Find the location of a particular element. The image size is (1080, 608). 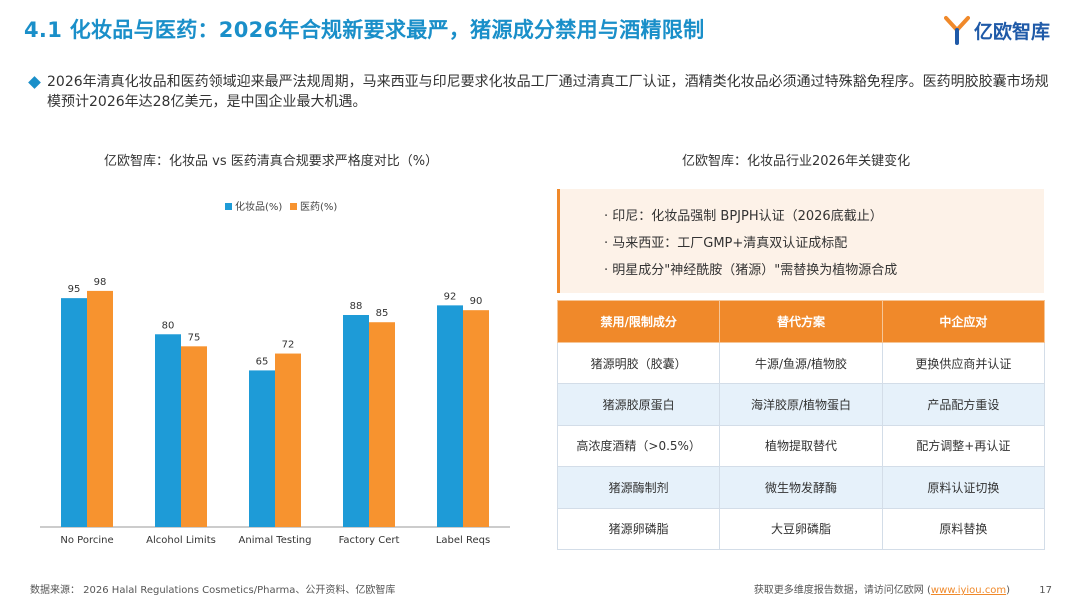

data-label: 85 is located at coordinates (382, 313).